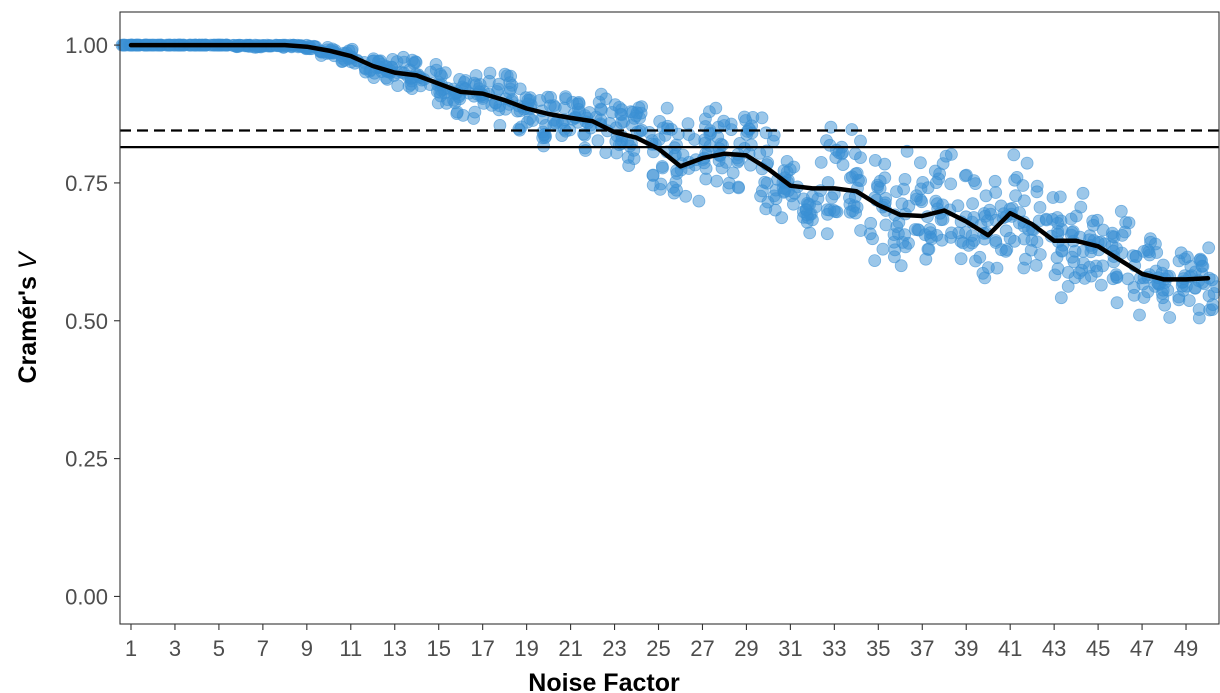 This screenshot has width=1220, height=693. I want to click on y-axis-title-main: Cramér's, so click(28, 326).